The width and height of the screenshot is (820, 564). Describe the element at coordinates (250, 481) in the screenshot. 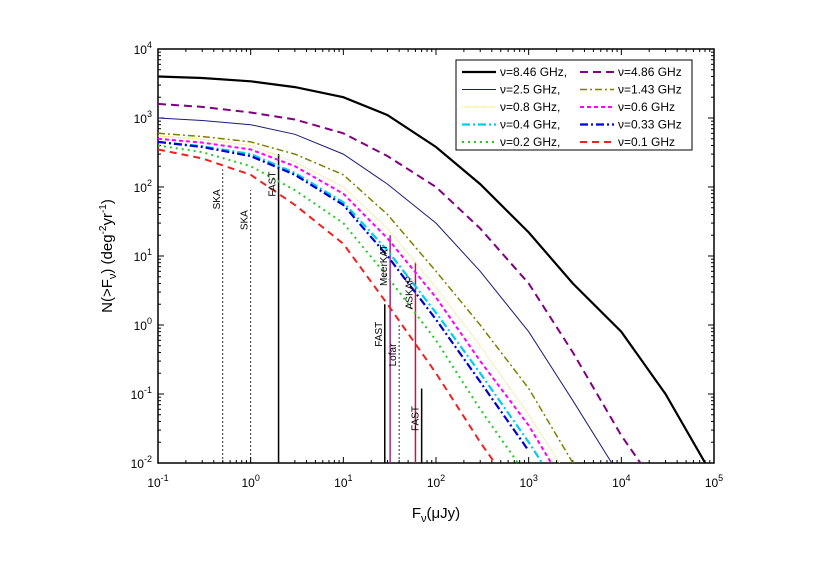

I see `x-tick-label: 10⁰` at that location.